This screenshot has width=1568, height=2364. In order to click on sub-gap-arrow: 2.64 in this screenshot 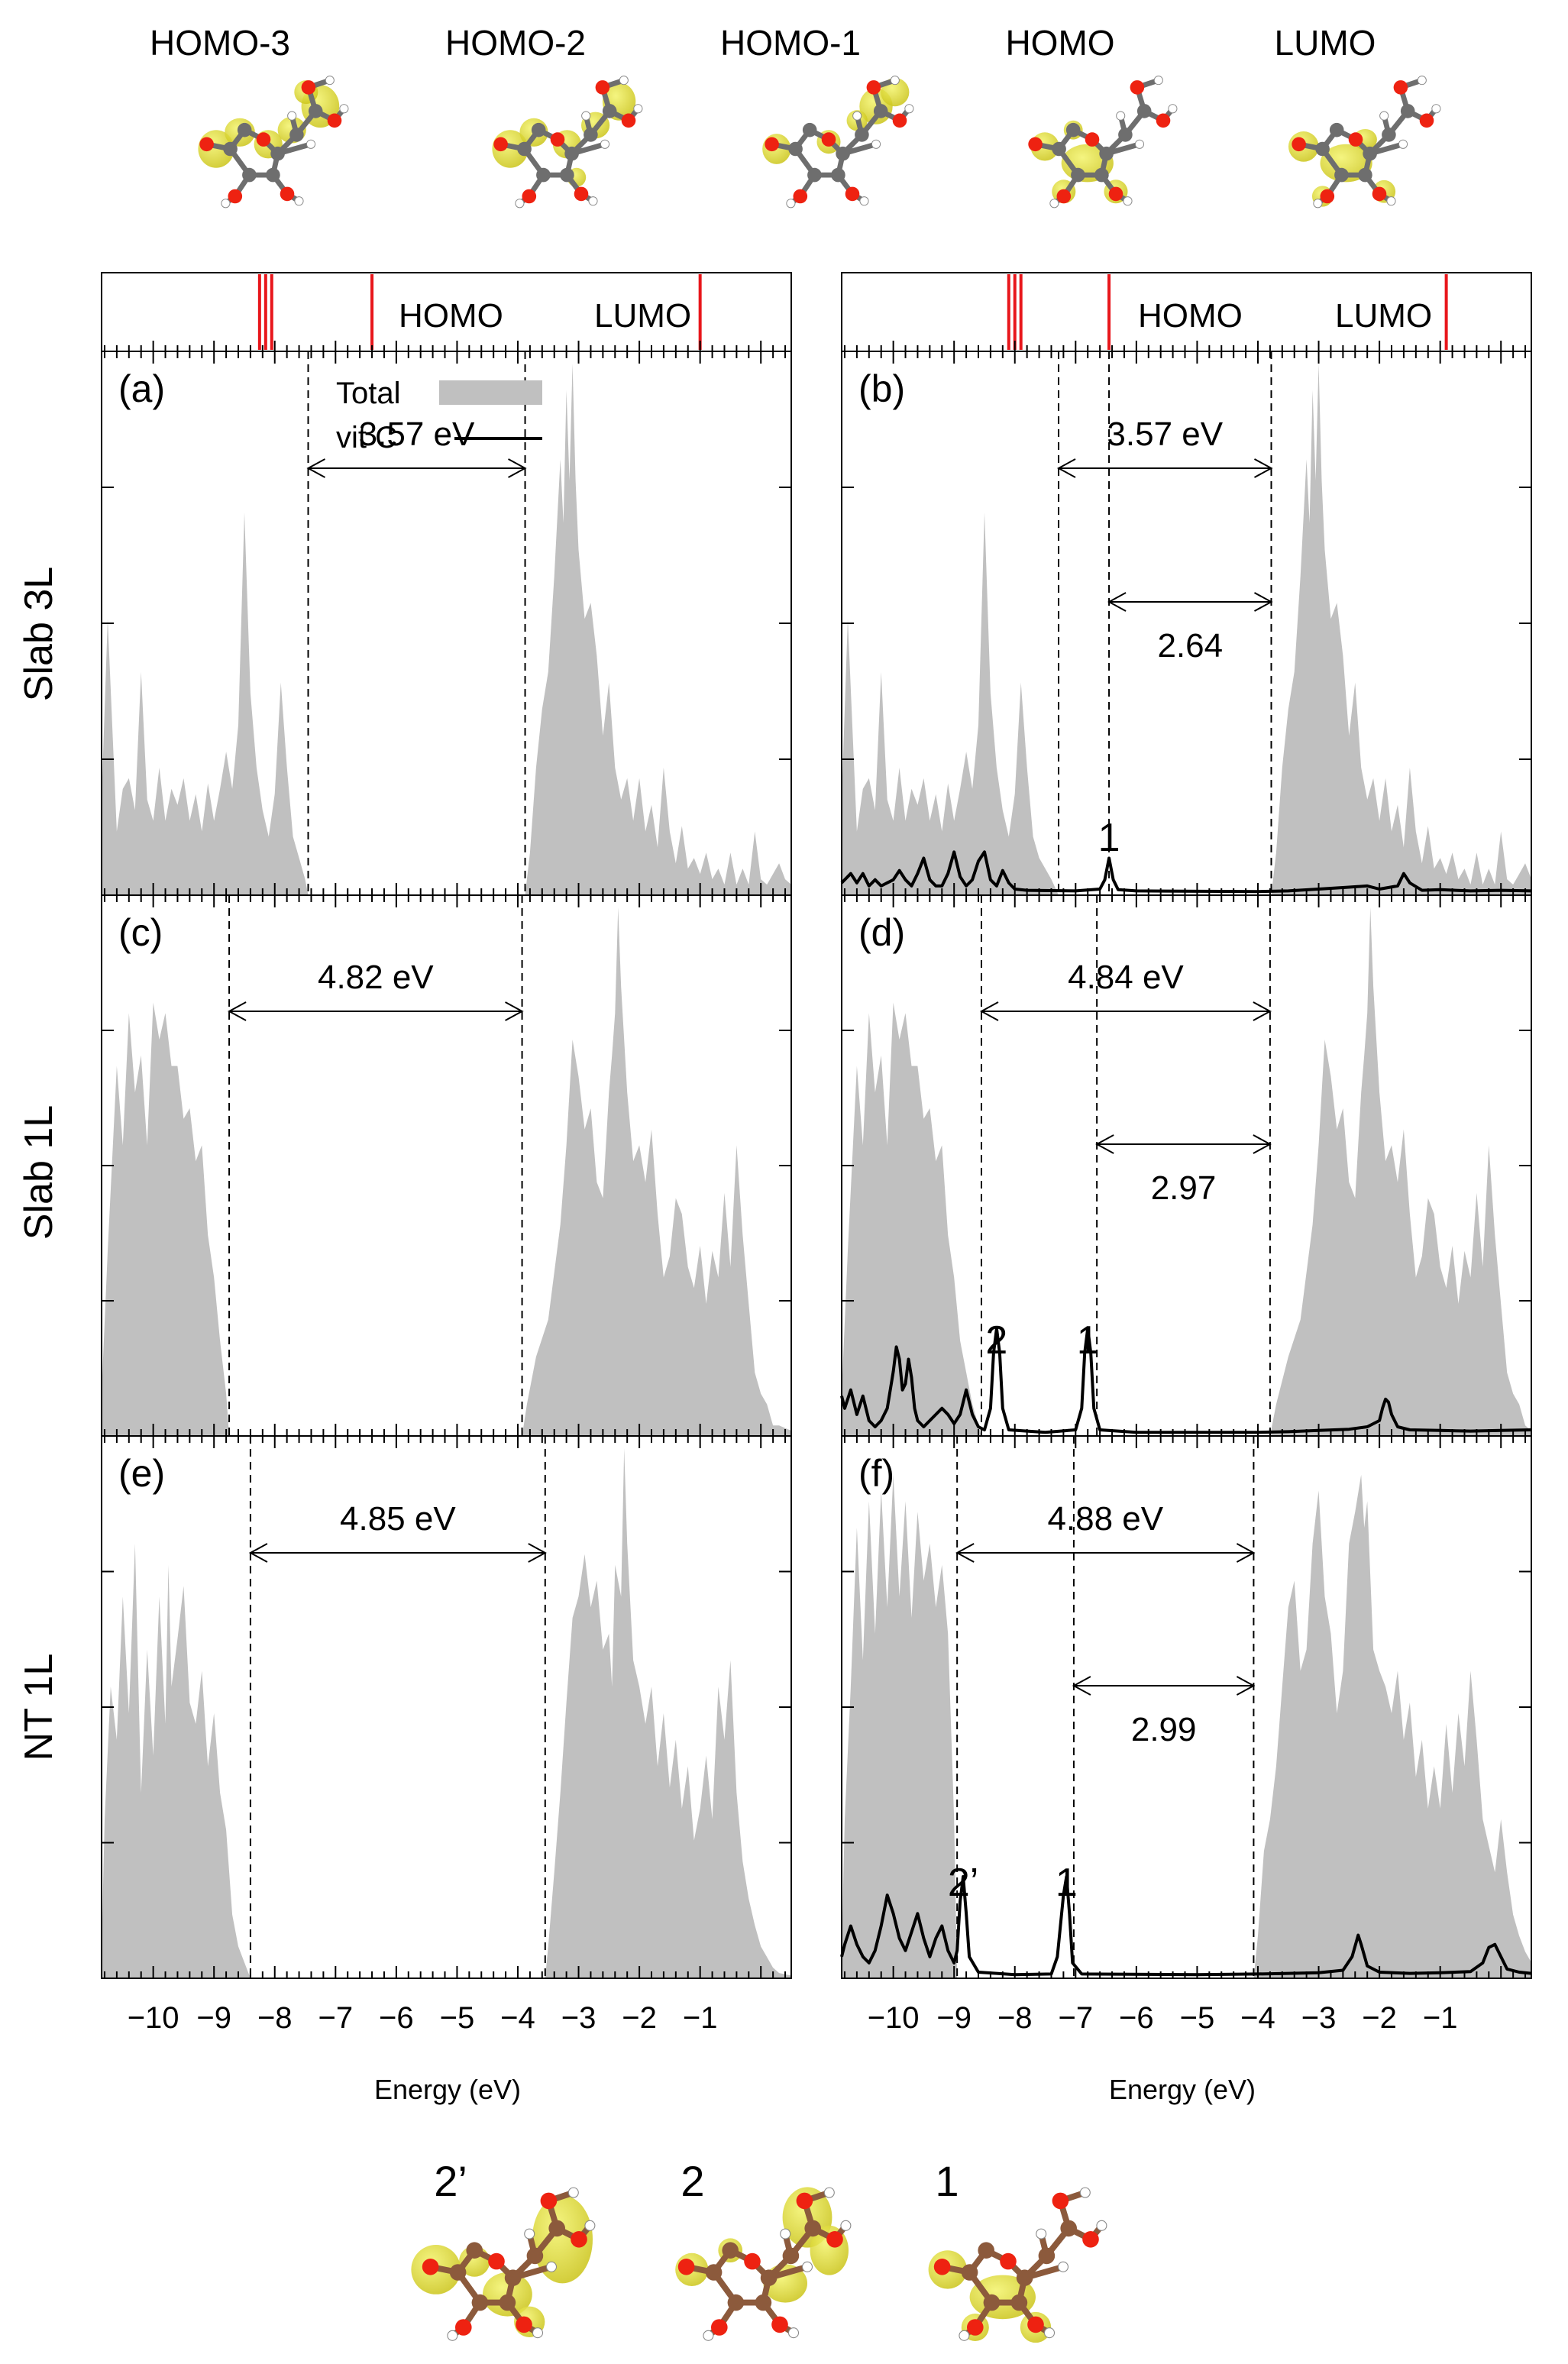, I will do `click(1190, 629)`.